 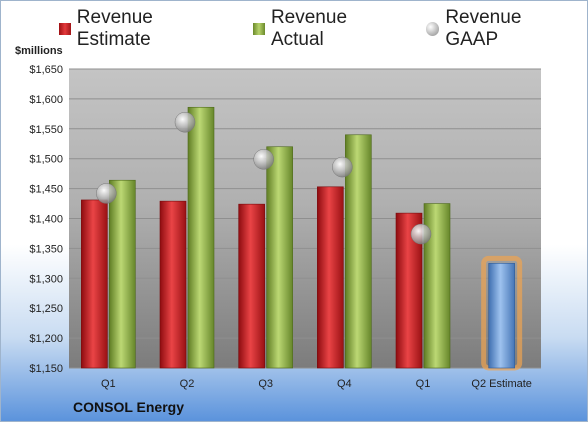 What do you see at coordinates (46, 190) in the screenshot?
I see `y-tick-label: $1,450` at bounding box center [46, 190].